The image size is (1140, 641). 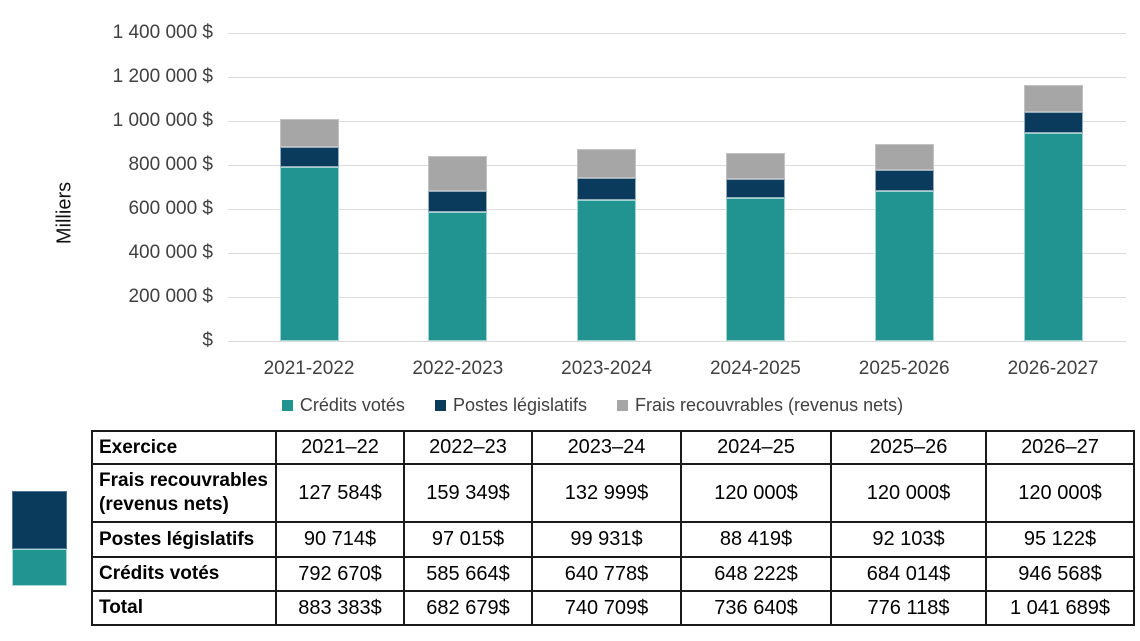 I want to click on table-value-cell: 97 015$, so click(x=468, y=539).